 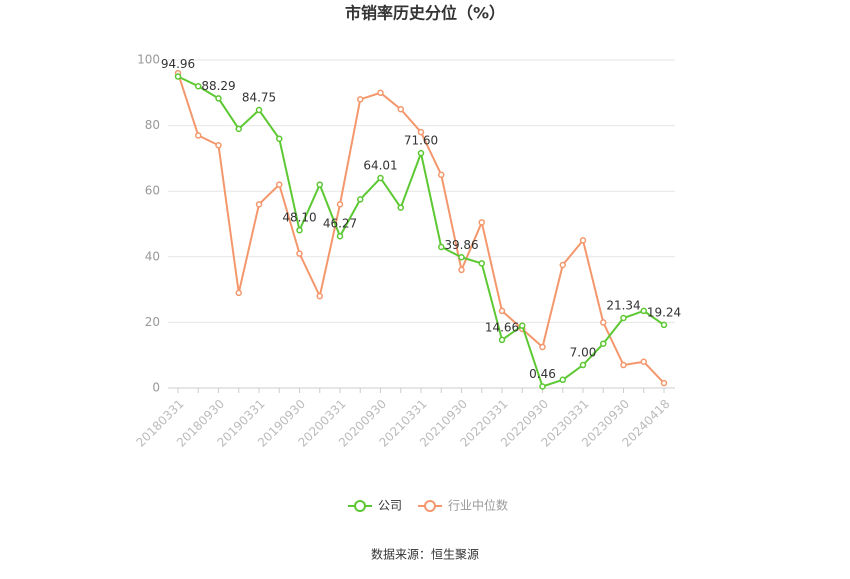 I want to click on data-label: 64.01, so click(x=380, y=166).